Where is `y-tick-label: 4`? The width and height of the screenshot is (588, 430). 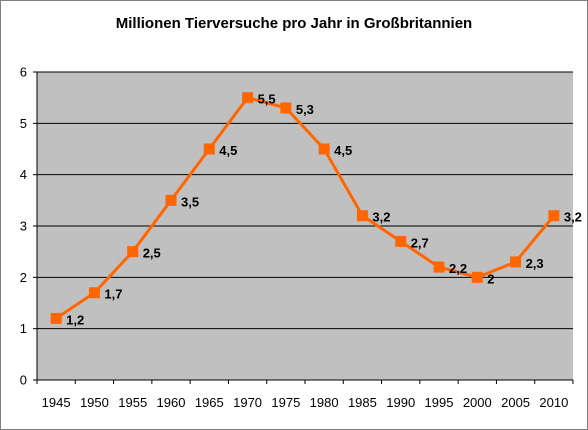
y-tick-label: 4 is located at coordinates (23, 174).